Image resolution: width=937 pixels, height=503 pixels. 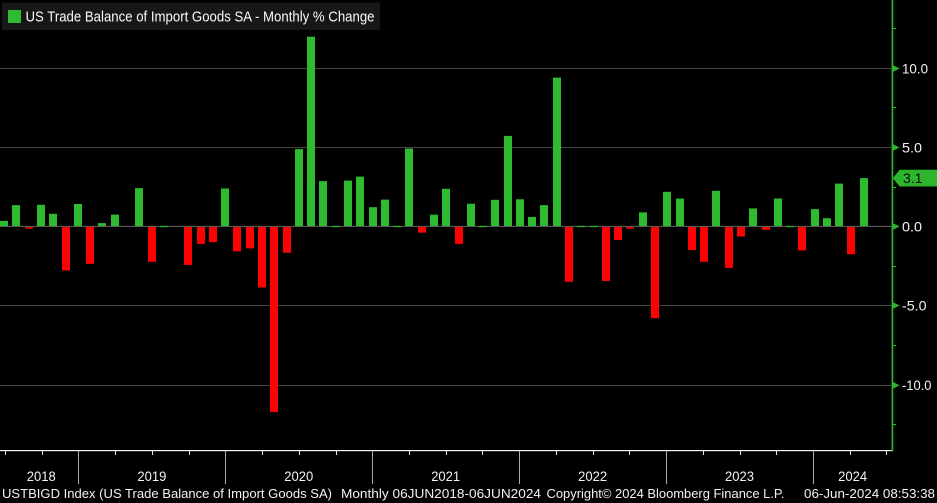 I want to click on svg-text: 2022, so click(x=592, y=476).